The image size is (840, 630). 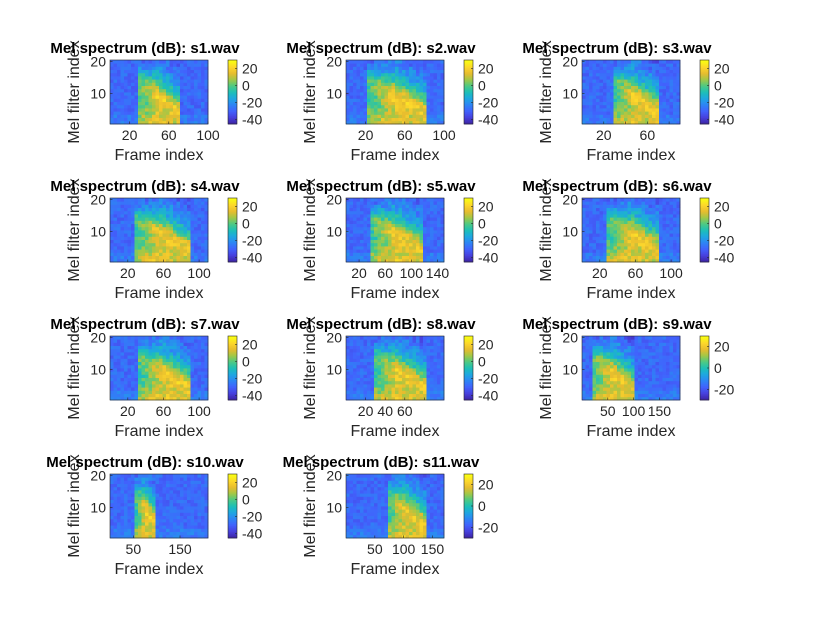 I want to click on colorbar: 200-20-40, so click(x=716, y=231).